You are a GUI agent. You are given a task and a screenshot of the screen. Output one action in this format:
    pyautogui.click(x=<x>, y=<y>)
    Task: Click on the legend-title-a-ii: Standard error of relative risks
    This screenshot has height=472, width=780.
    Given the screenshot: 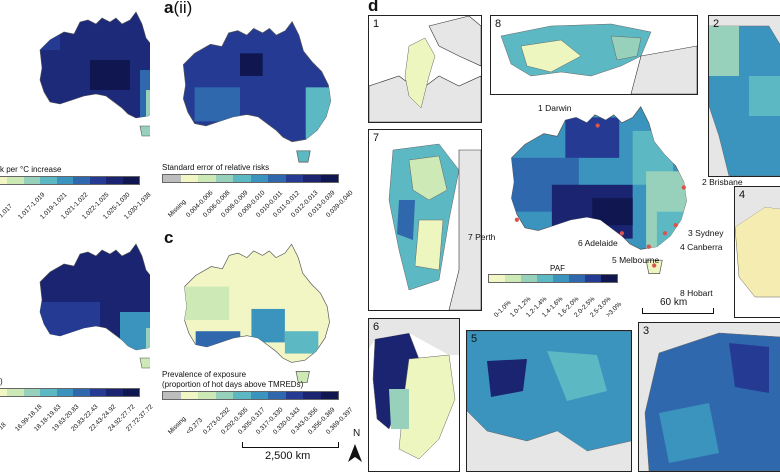 What is the action you would take?
    pyautogui.click(x=216, y=167)
    